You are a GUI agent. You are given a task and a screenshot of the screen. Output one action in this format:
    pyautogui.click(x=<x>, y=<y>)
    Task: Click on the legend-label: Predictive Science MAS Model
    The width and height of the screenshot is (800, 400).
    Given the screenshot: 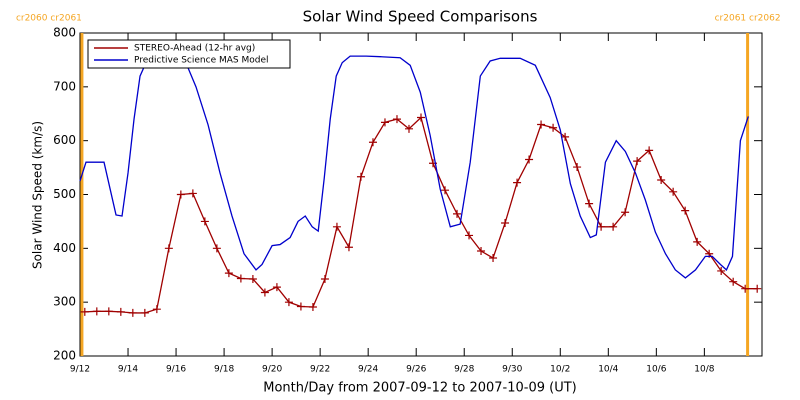 What is the action you would take?
    pyautogui.click(x=201, y=61)
    